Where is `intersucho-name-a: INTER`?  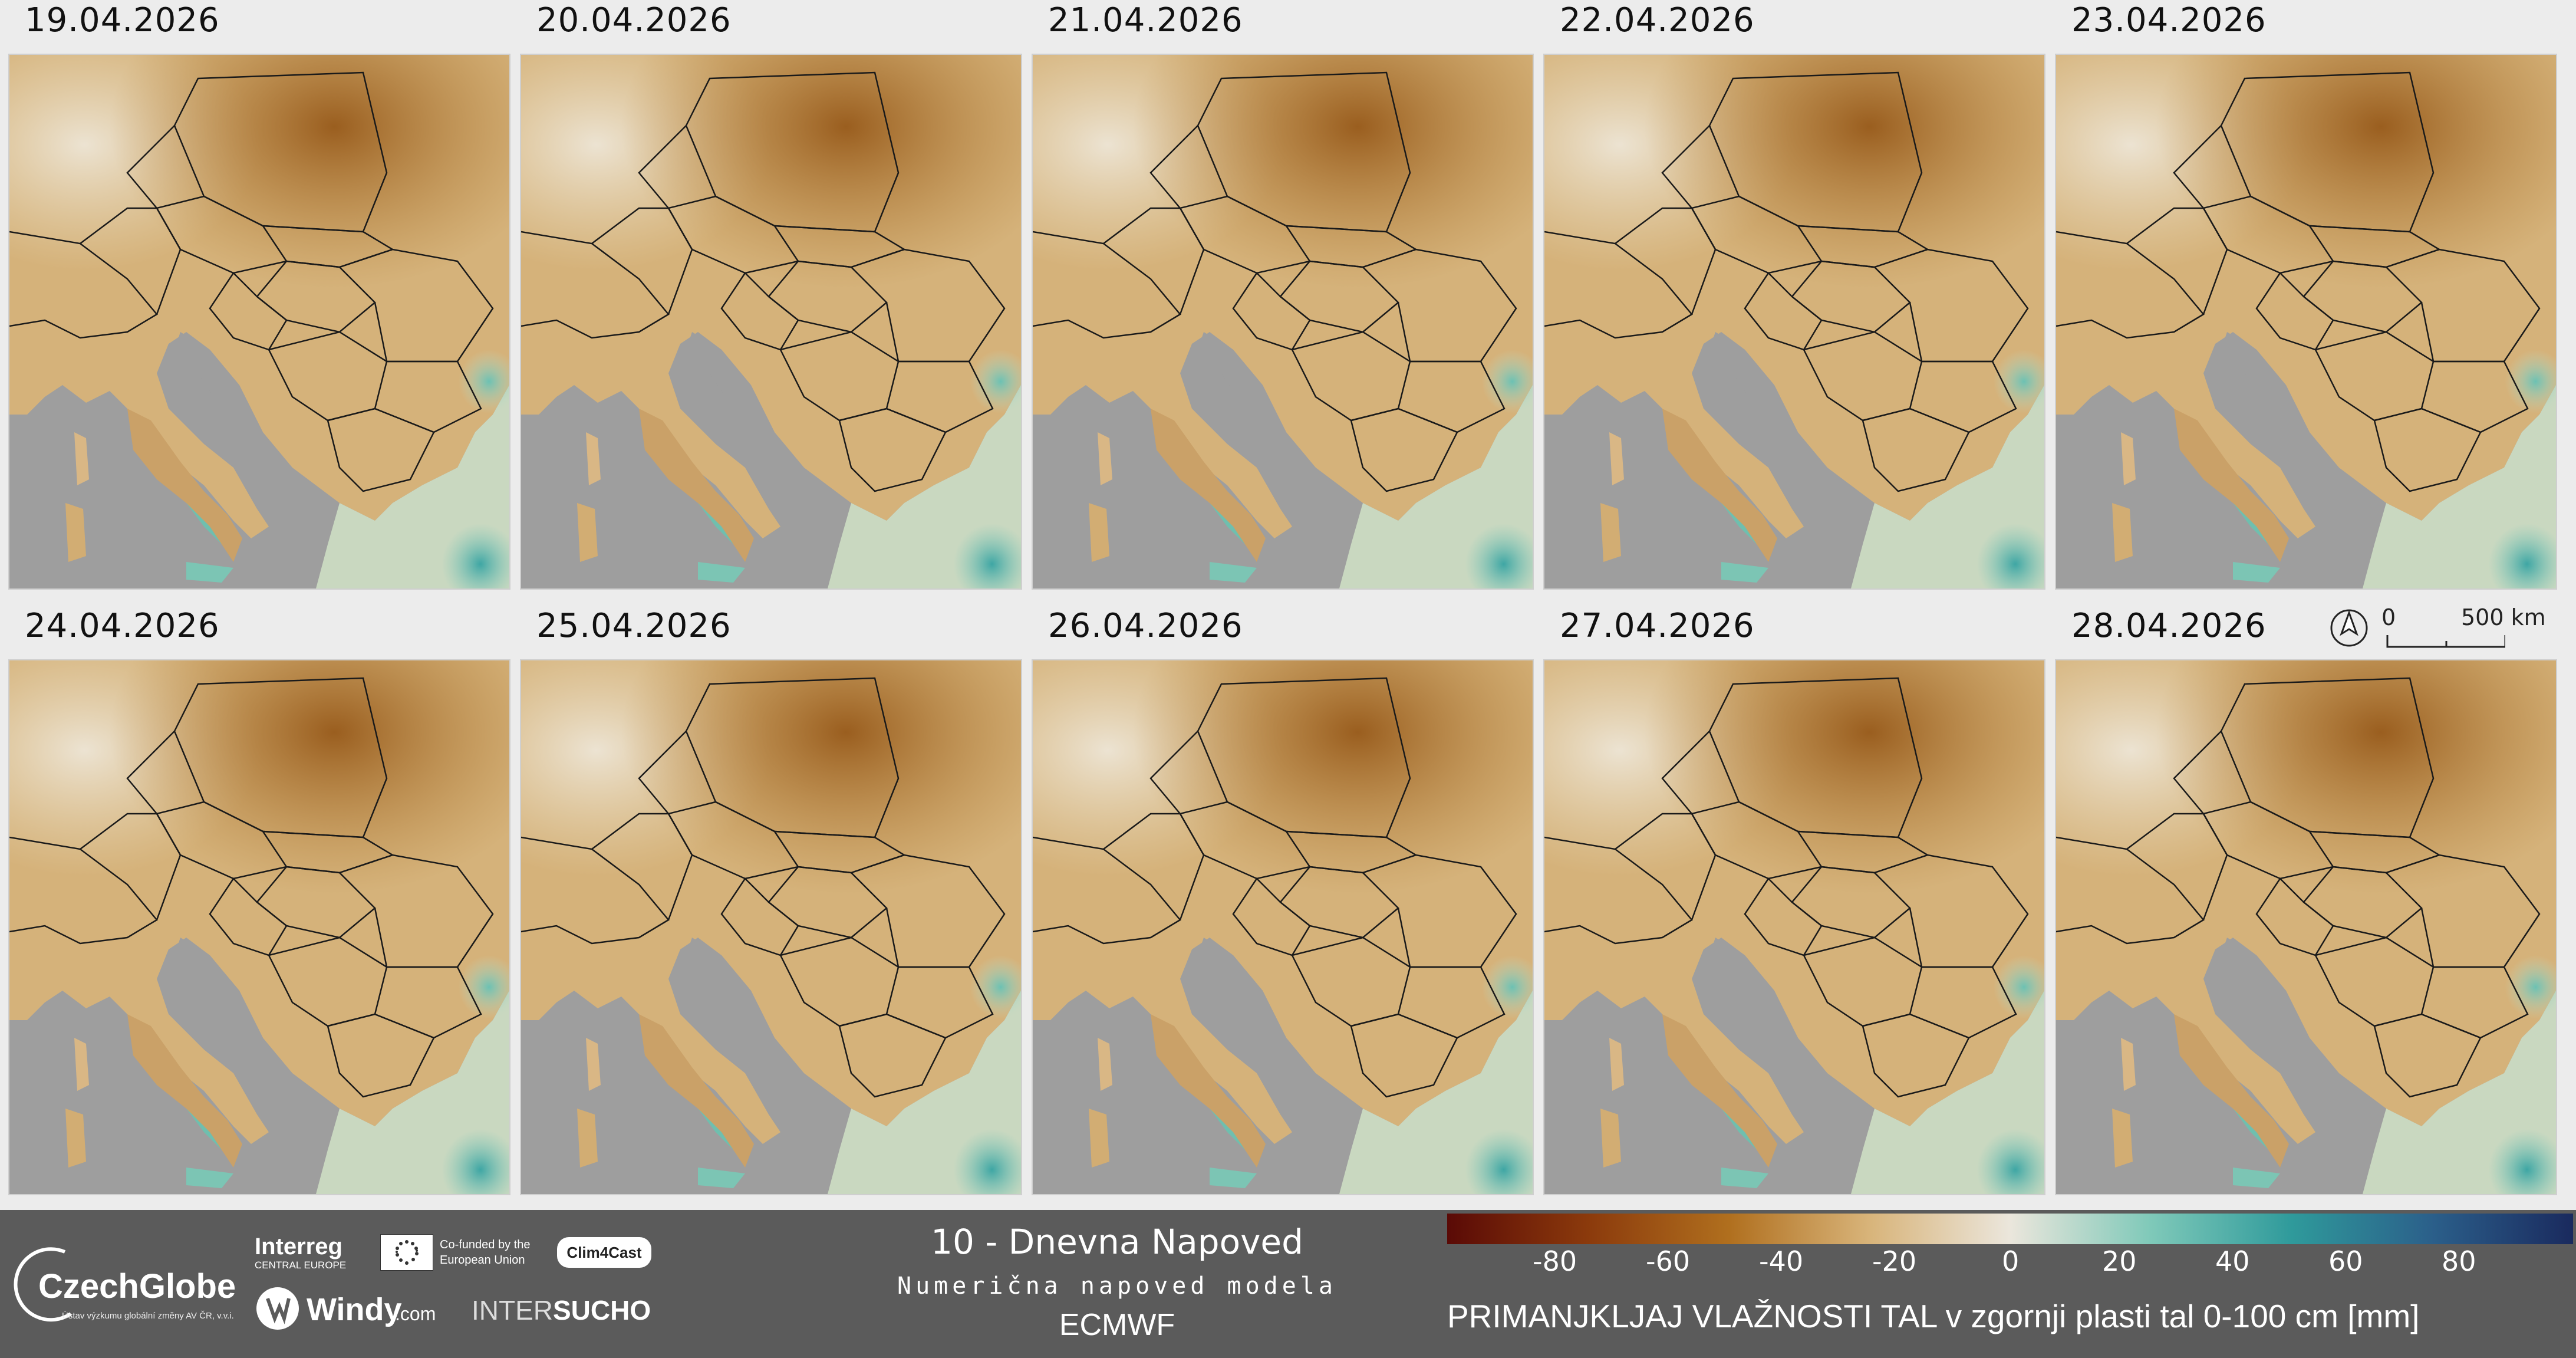
intersucho-name-a: INTER is located at coordinates (512, 1310).